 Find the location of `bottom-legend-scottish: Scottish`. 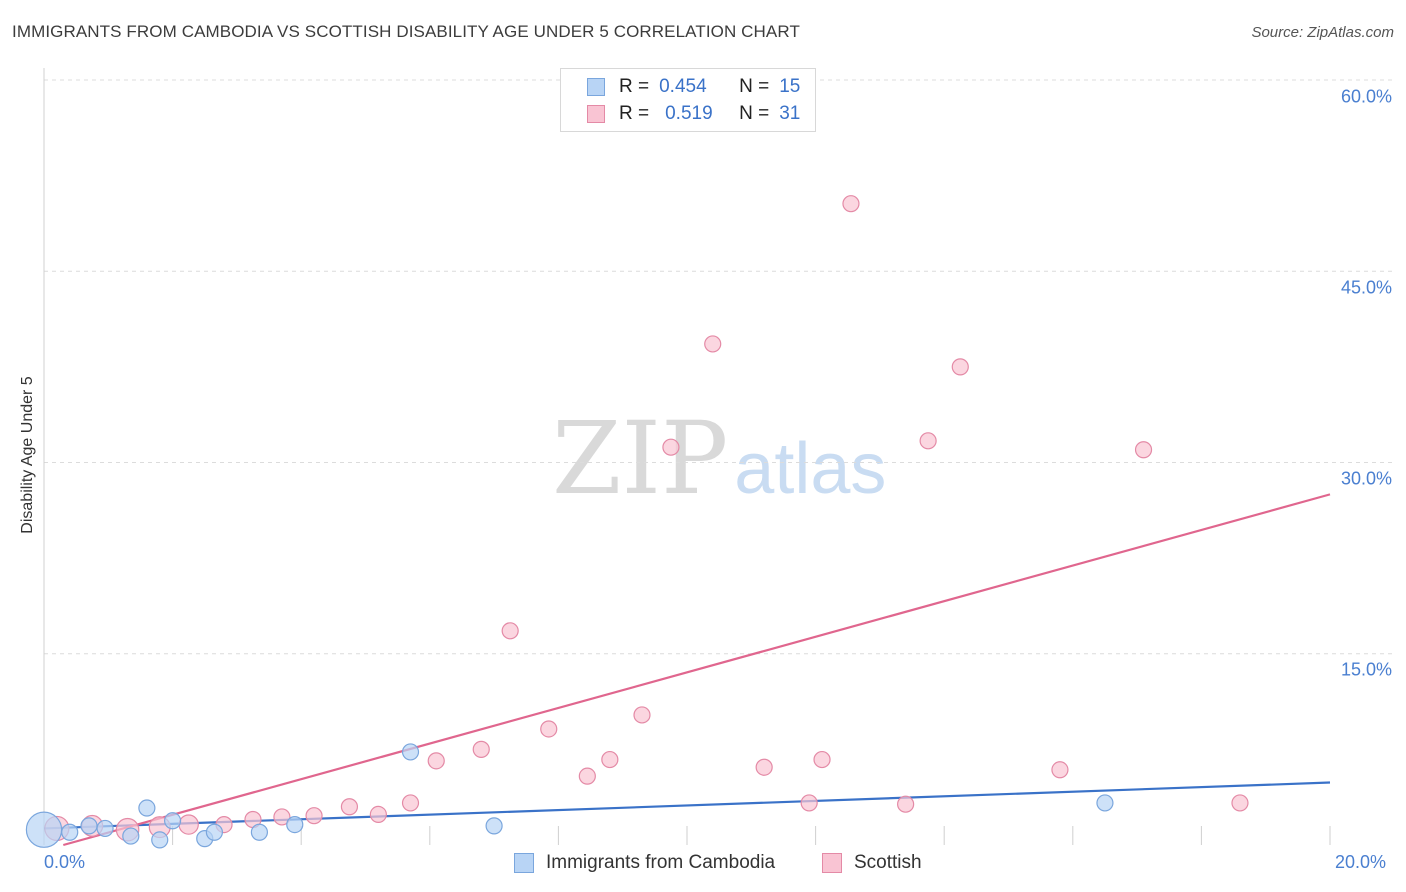

bottom-legend-scottish: Scottish is located at coordinates (872, 863).